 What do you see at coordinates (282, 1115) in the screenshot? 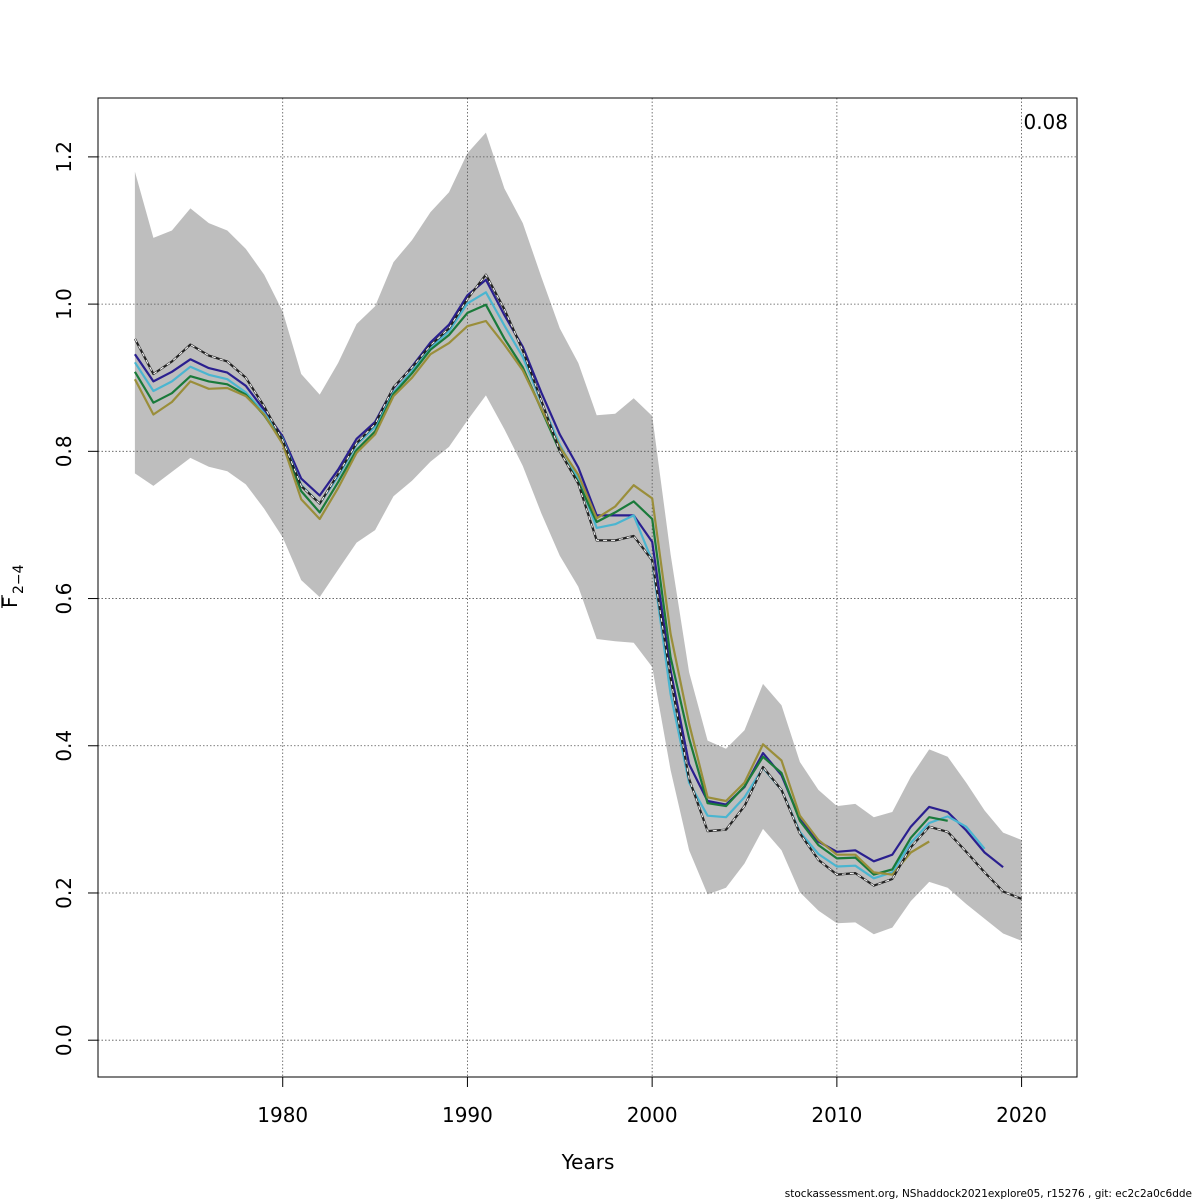
I see `x-tick-label: 1980` at bounding box center [282, 1115].